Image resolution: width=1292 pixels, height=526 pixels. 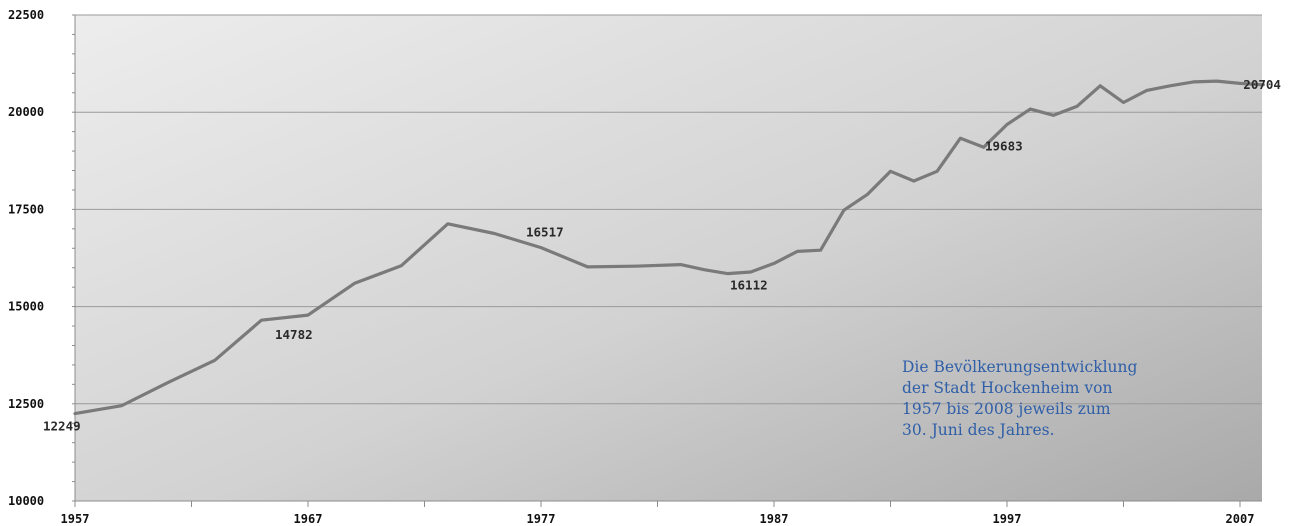 I want to click on caption-line-1: Die Bevölkerungsentwicklung, so click(x=1020, y=367).